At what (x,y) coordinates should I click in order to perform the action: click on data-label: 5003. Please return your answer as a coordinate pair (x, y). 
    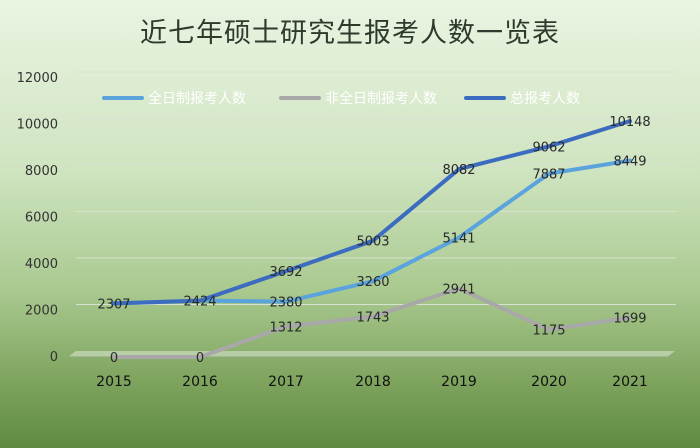
    Looking at the image, I should click on (372, 242).